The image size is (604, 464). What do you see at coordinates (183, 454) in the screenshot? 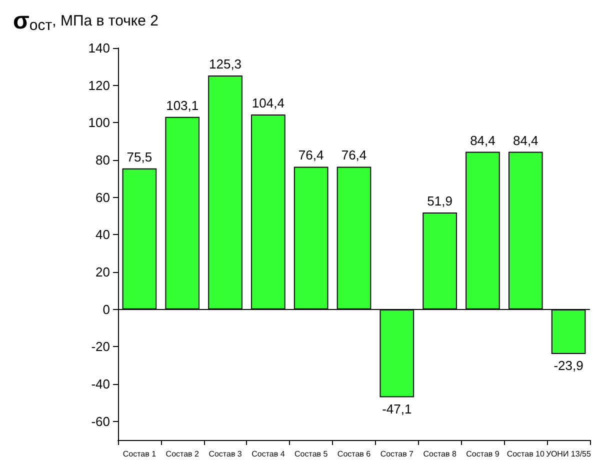
I see `x-tick-label: Состав 2` at bounding box center [183, 454].